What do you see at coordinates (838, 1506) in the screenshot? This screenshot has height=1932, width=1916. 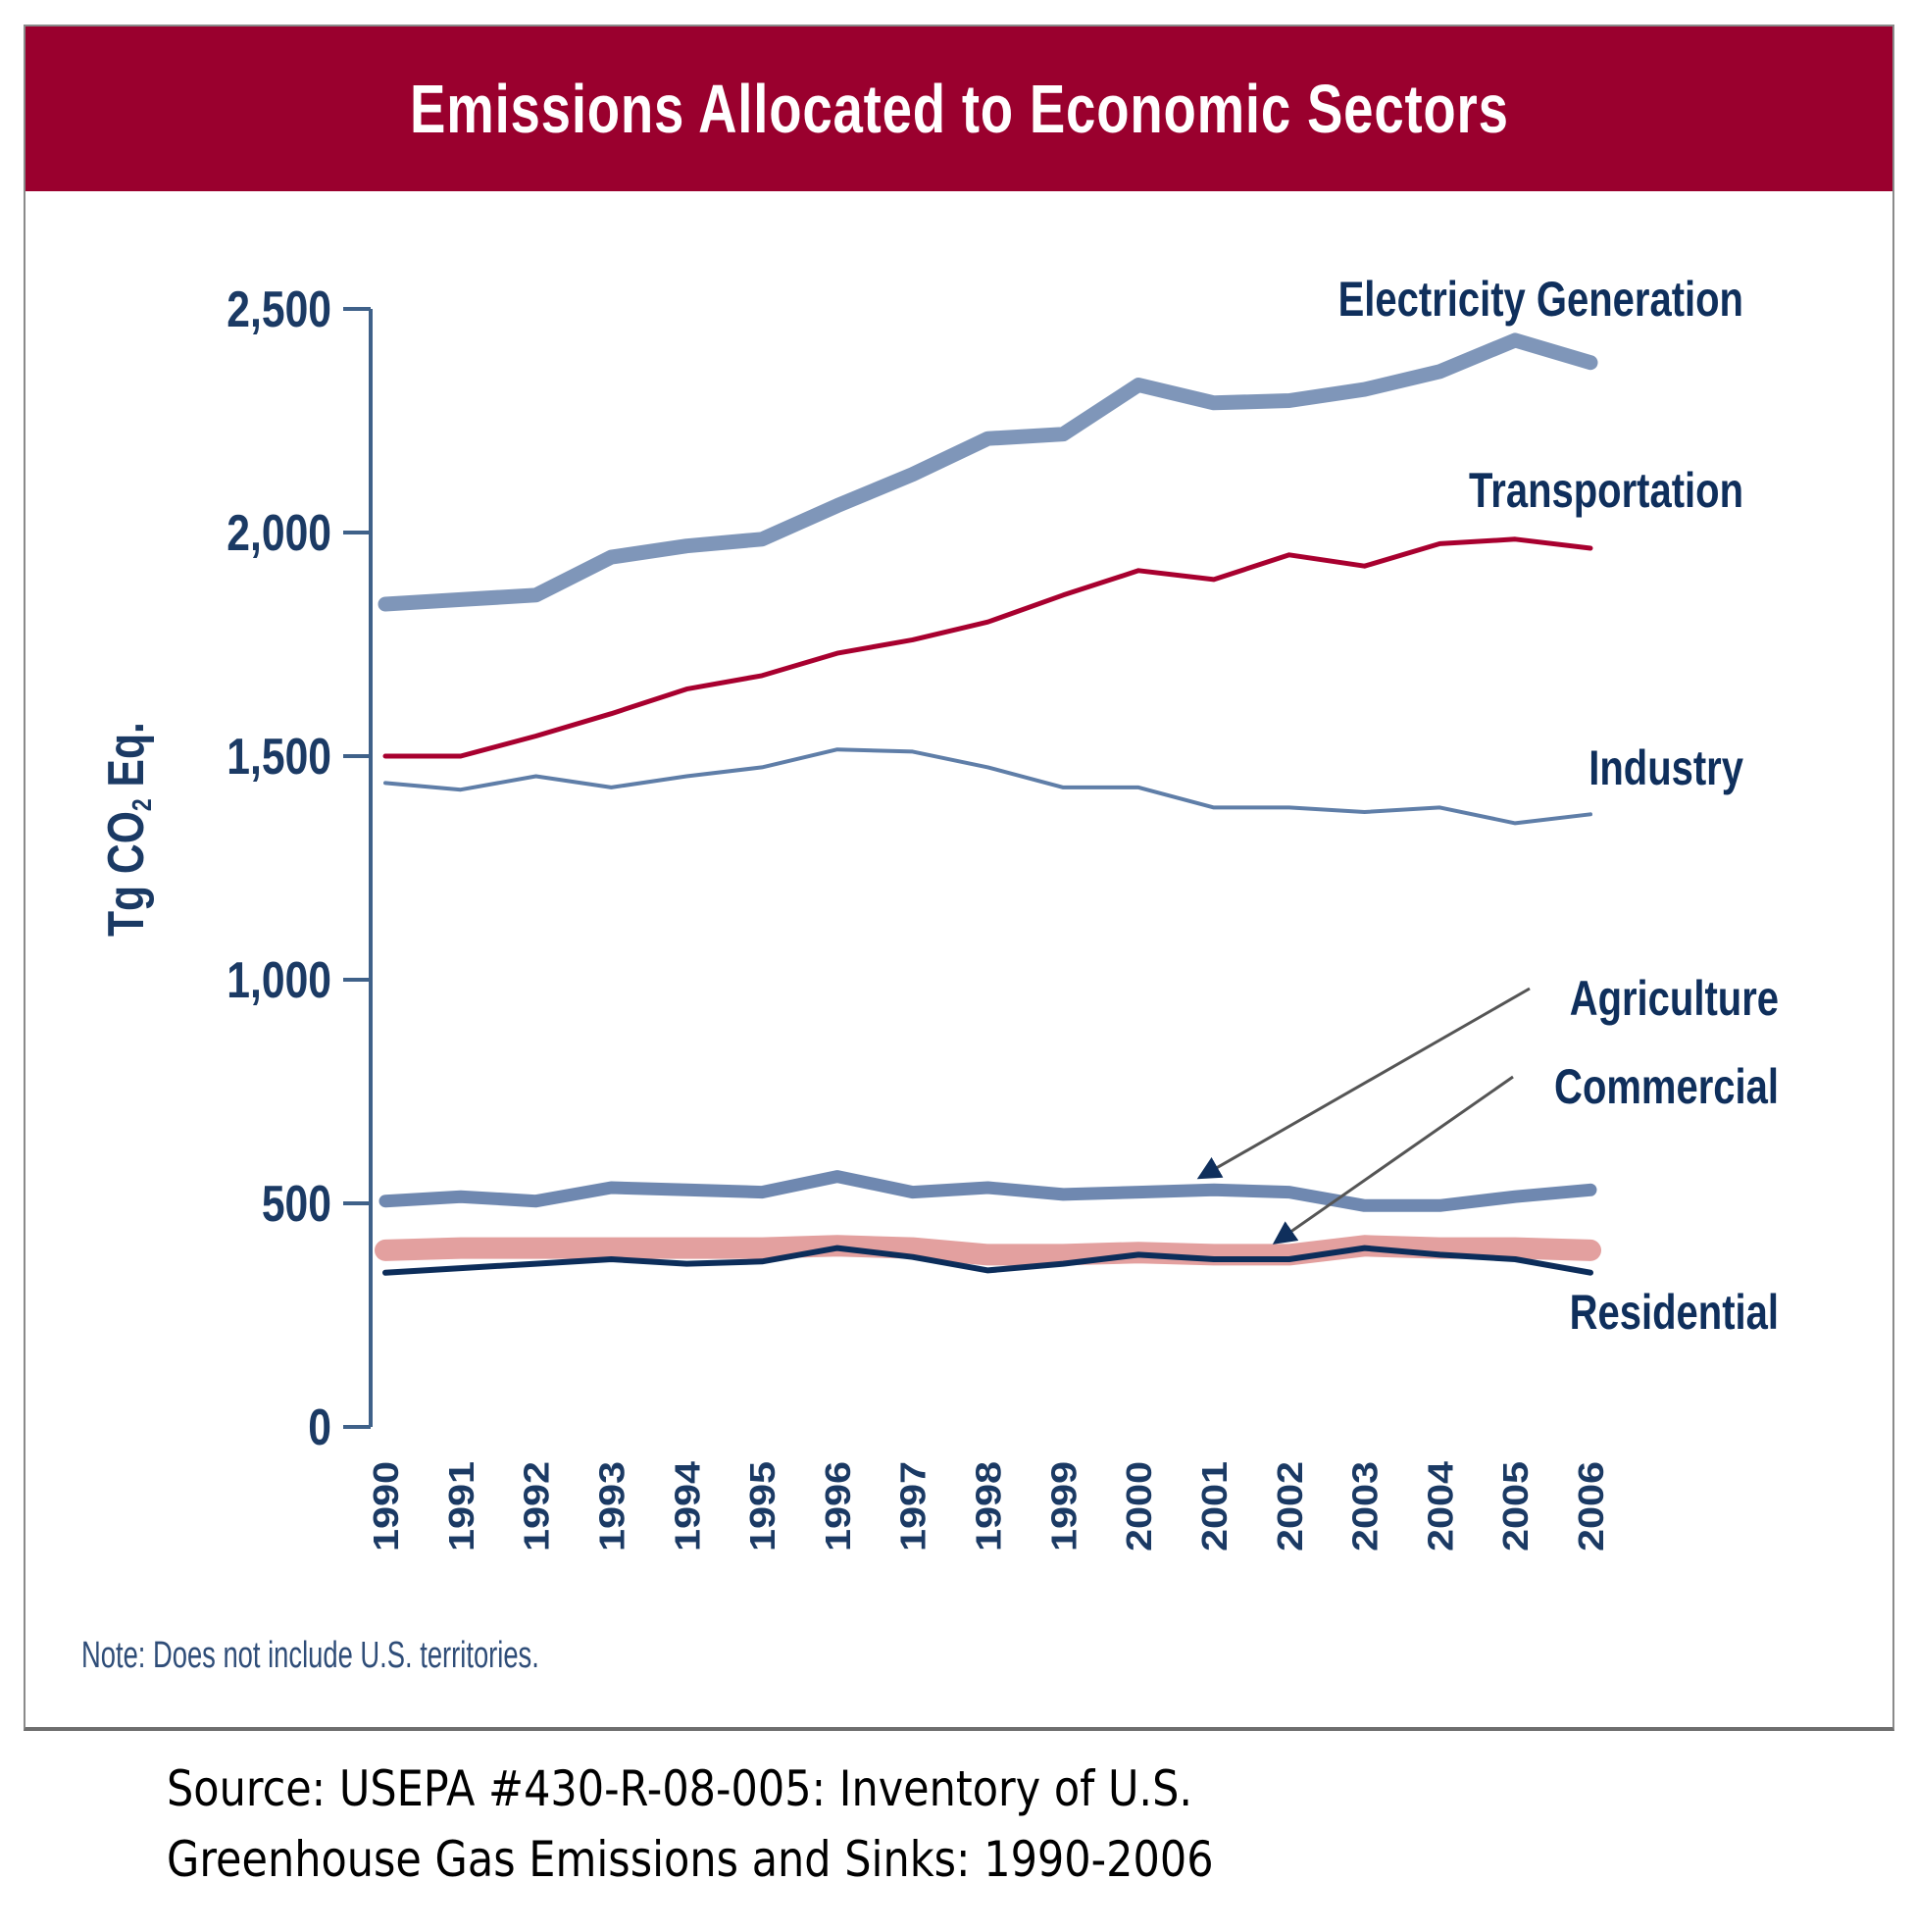 I see `x-tick-label: 1996` at bounding box center [838, 1506].